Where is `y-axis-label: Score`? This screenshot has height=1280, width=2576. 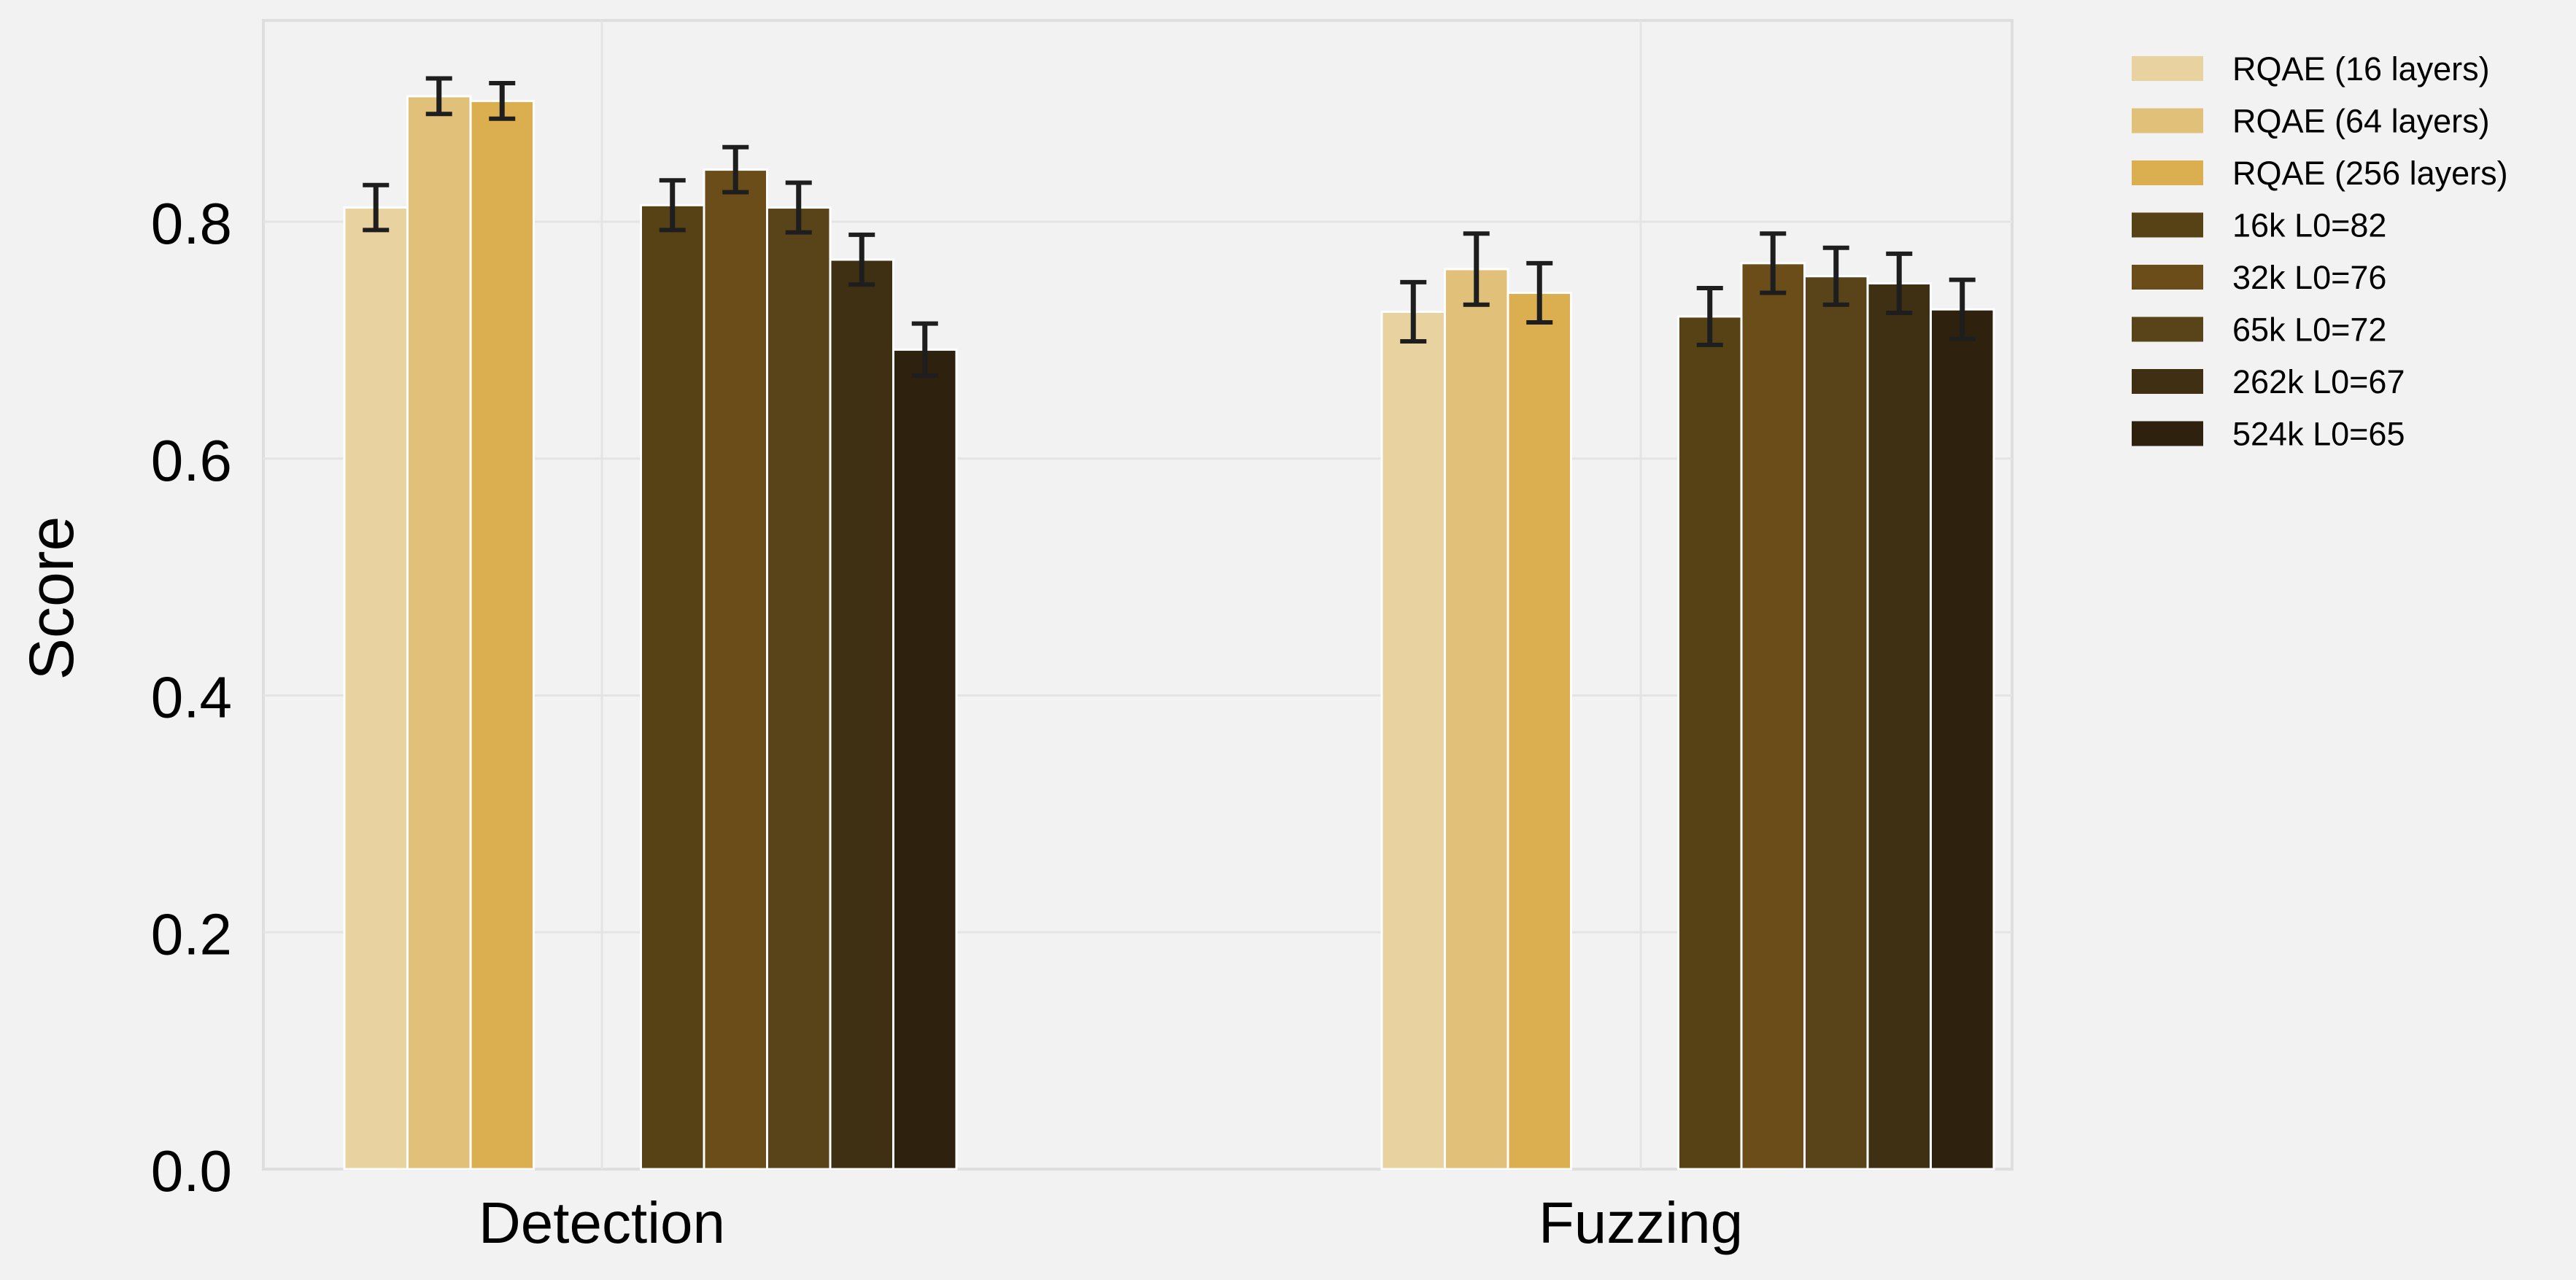
y-axis-label: Score is located at coordinates (52, 598).